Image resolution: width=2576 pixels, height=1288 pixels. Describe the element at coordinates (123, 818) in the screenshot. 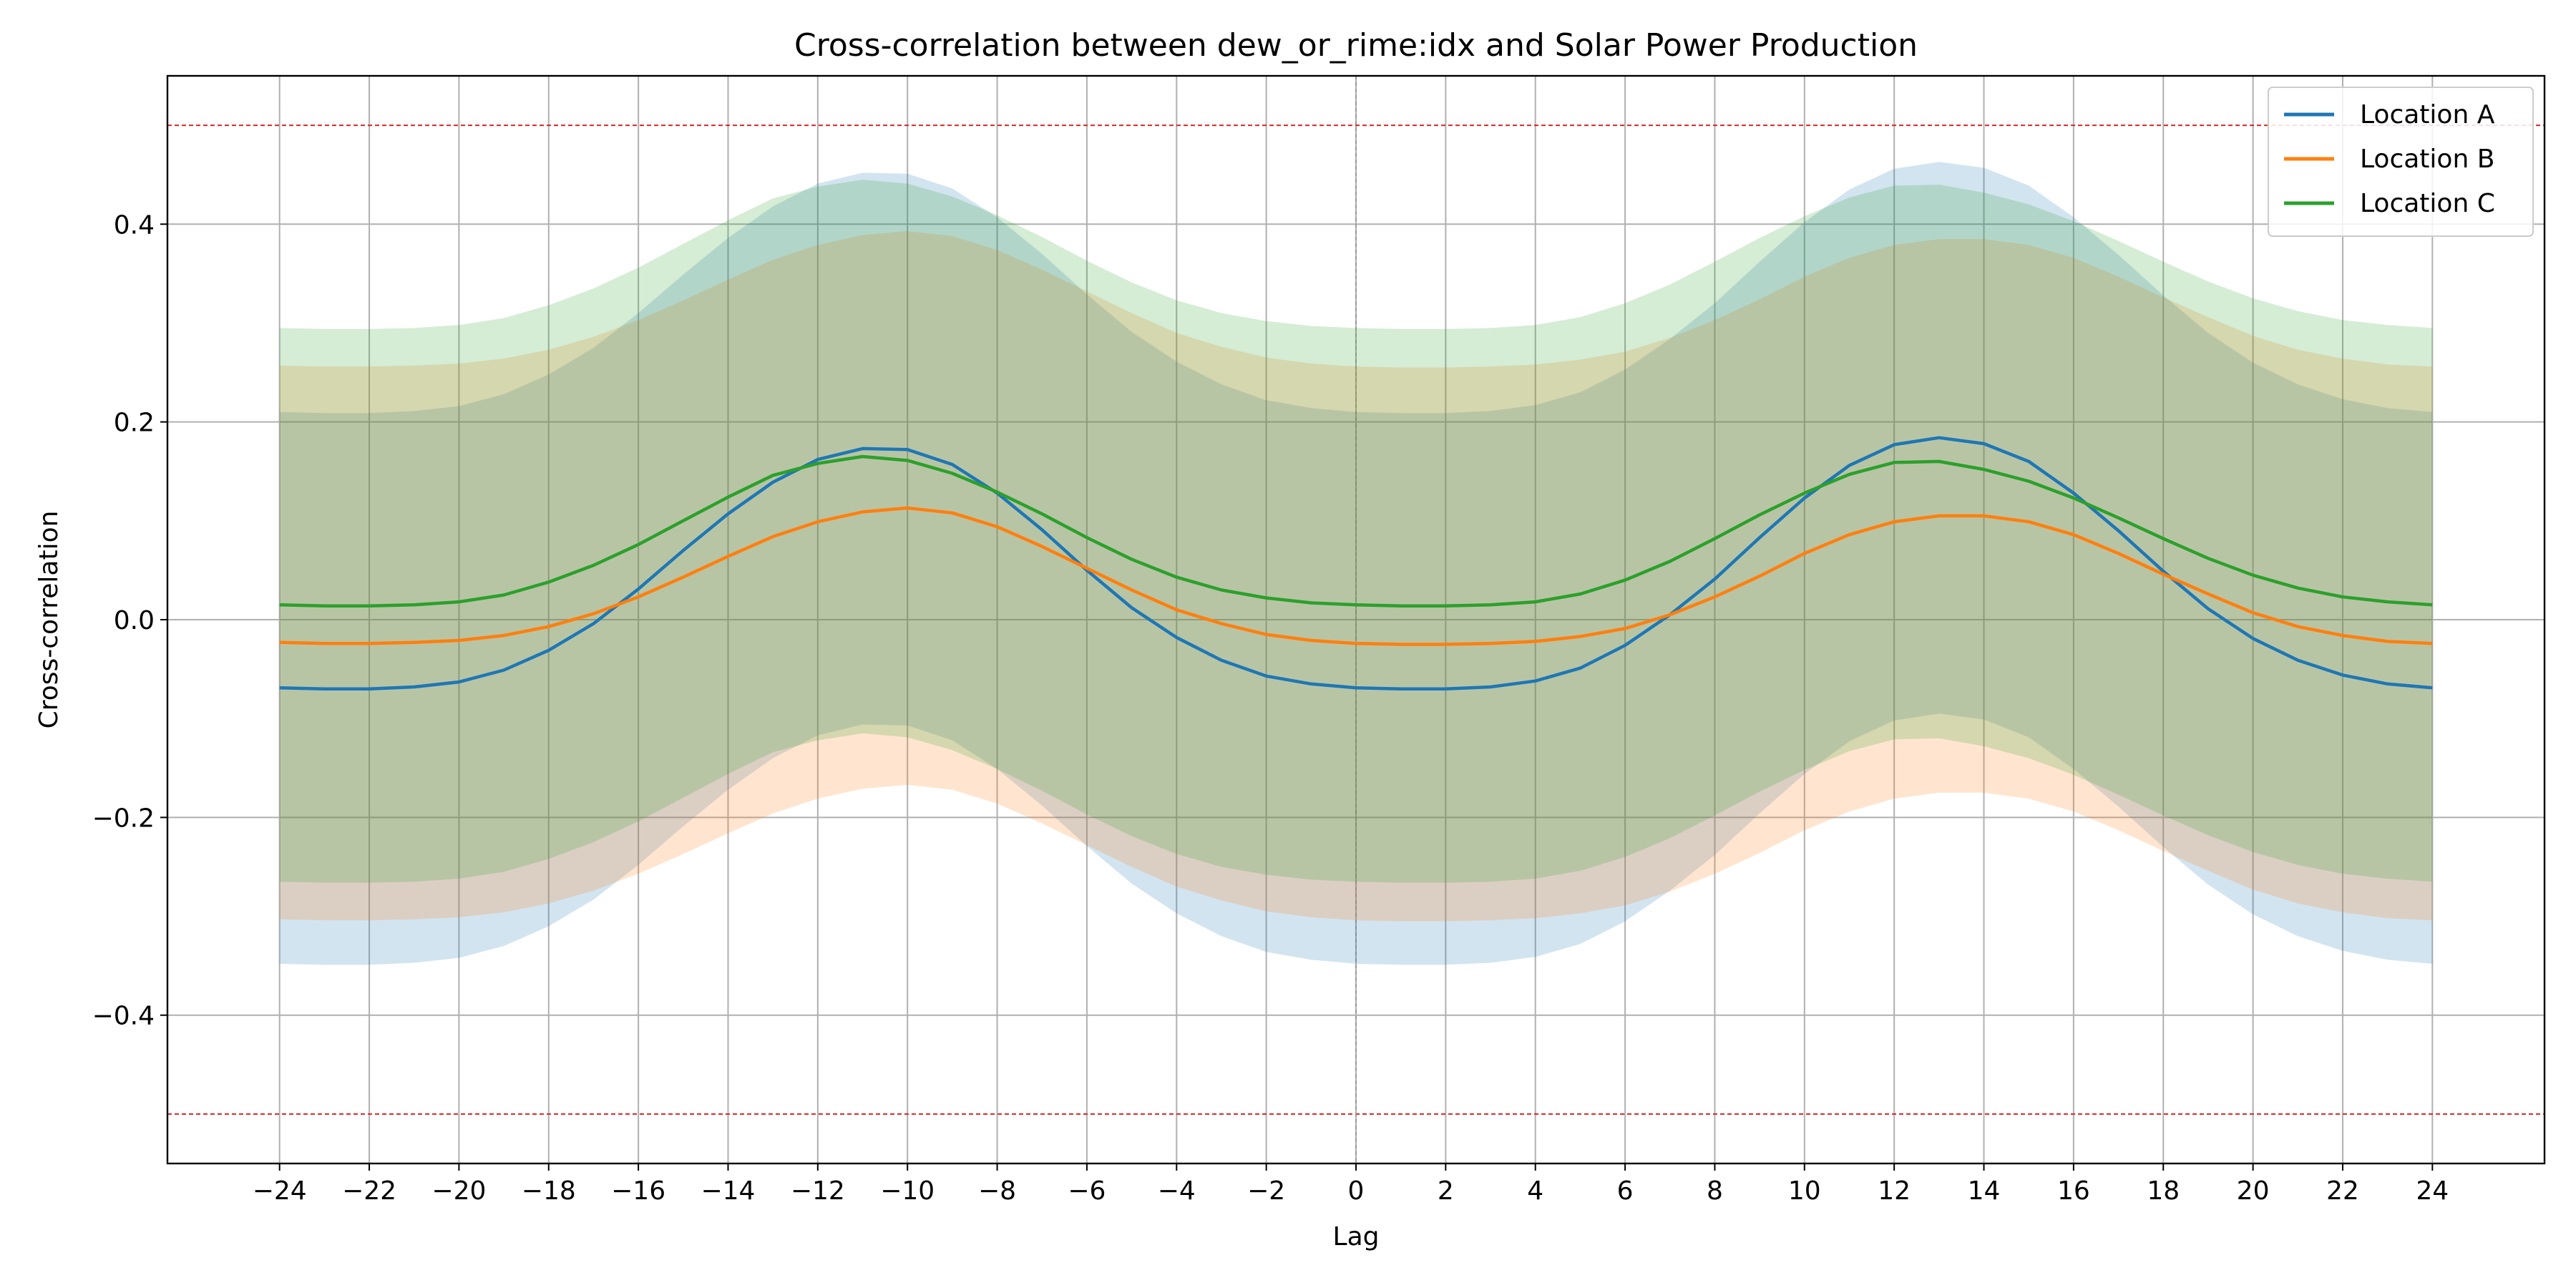

I see `y-tick-label: −0.2` at that location.